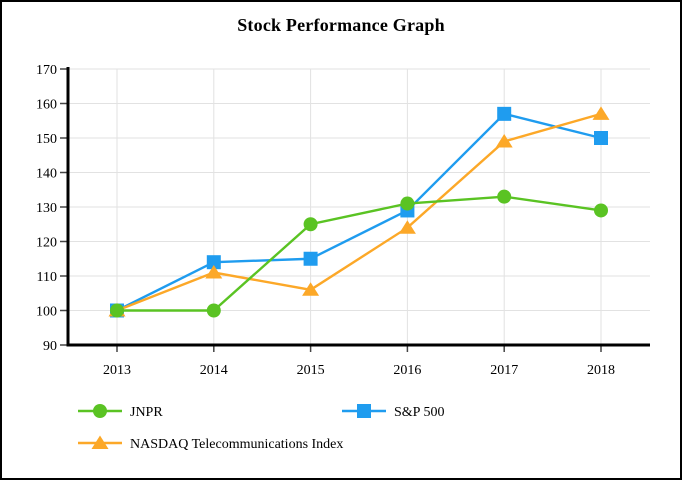 Image resolution: width=682 pixels, height=480 pixels. Describe the element at coordinates (46, 208) in the screenshot. I see `y-tick-label: 130` at that location.